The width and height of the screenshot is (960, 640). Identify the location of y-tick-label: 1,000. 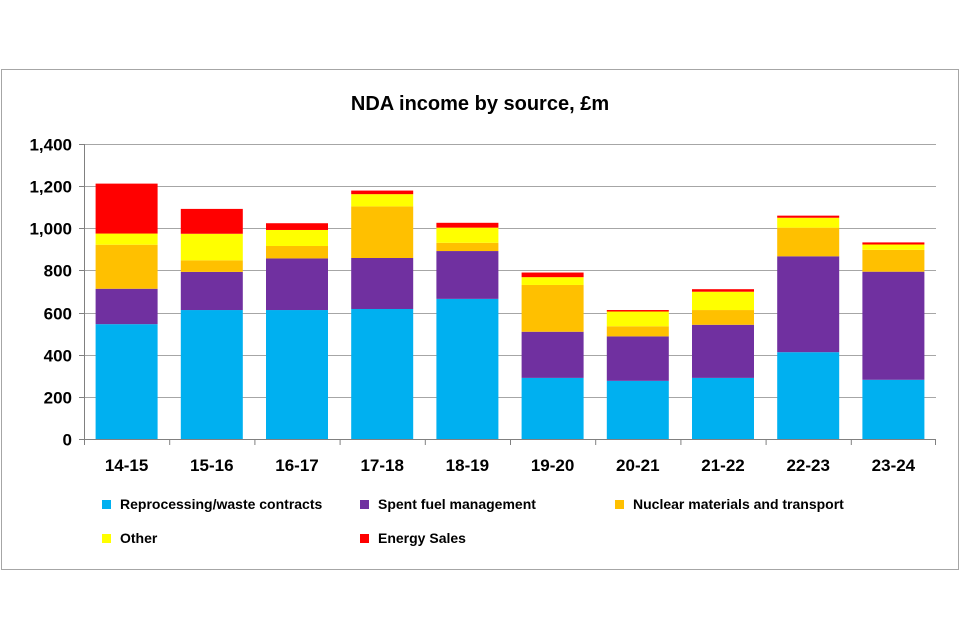
(50, 229).